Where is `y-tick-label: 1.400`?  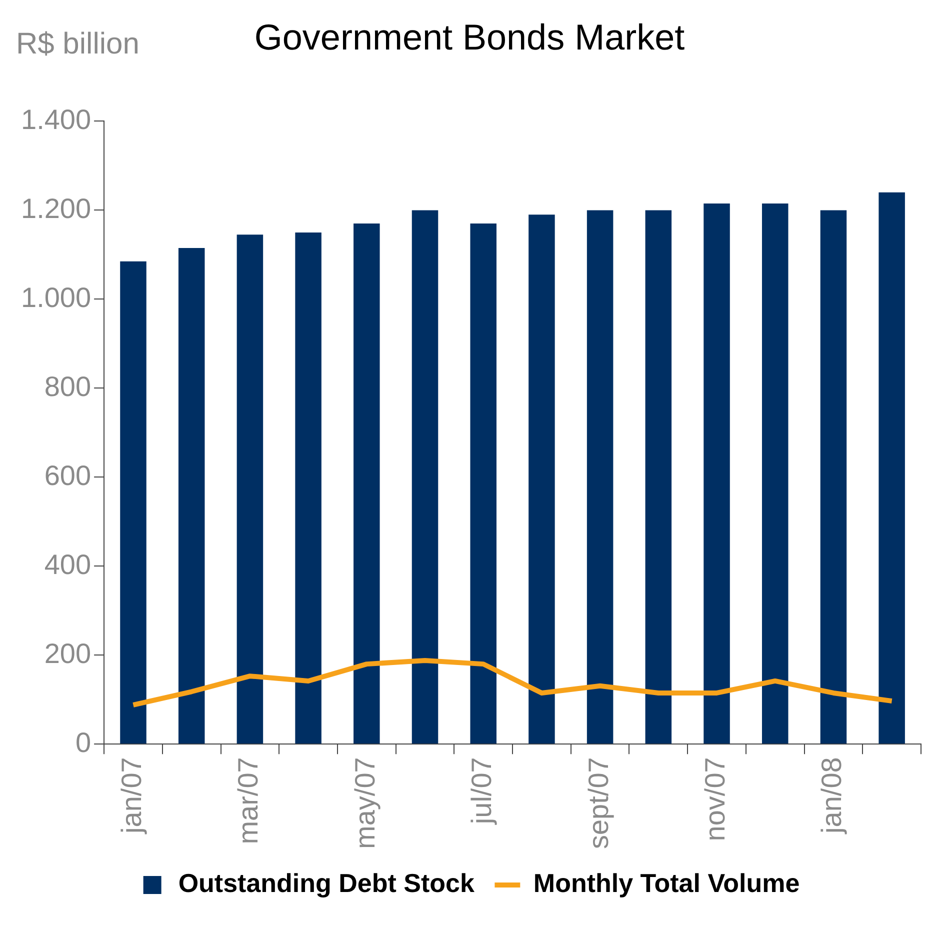 y-tick-label: 1.400 is located at coordinates (56, 119).